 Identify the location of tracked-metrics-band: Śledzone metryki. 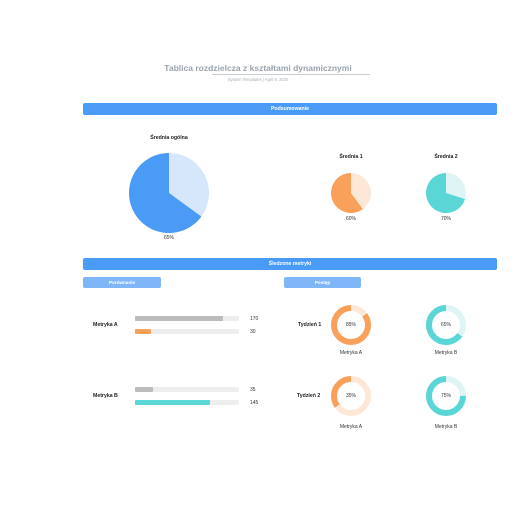
(290, 264).